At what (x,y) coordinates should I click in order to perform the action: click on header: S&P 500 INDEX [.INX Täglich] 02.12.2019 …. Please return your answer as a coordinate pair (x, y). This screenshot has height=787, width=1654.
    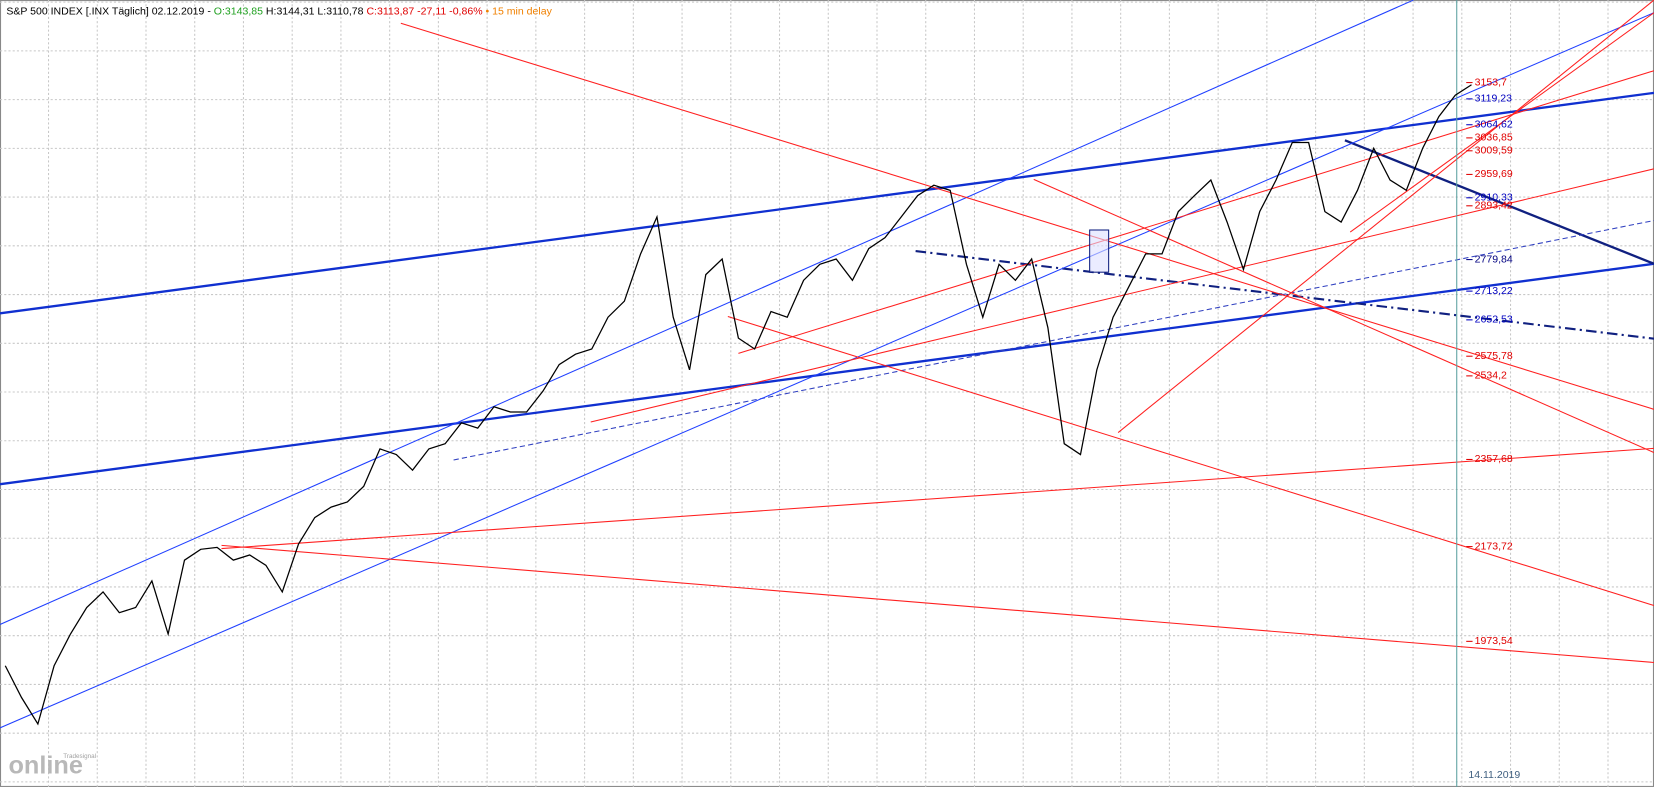
    Looking at the image, I should click on (279, 11).